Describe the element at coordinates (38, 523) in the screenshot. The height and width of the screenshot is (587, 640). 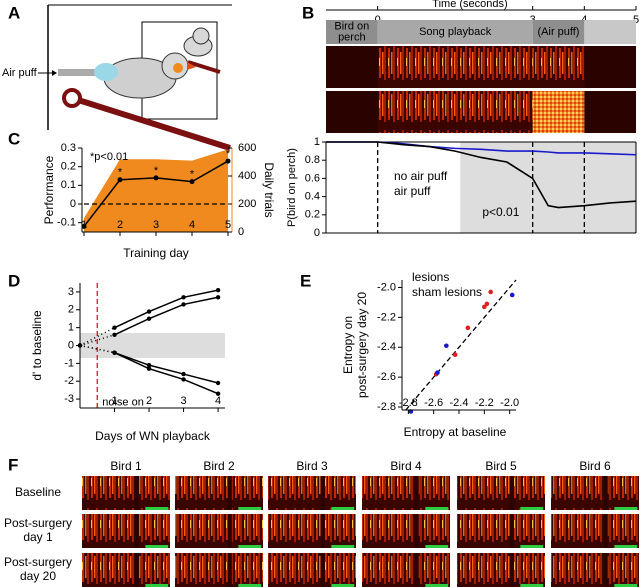
I see `row-label-line: Post-surgery` at that location.